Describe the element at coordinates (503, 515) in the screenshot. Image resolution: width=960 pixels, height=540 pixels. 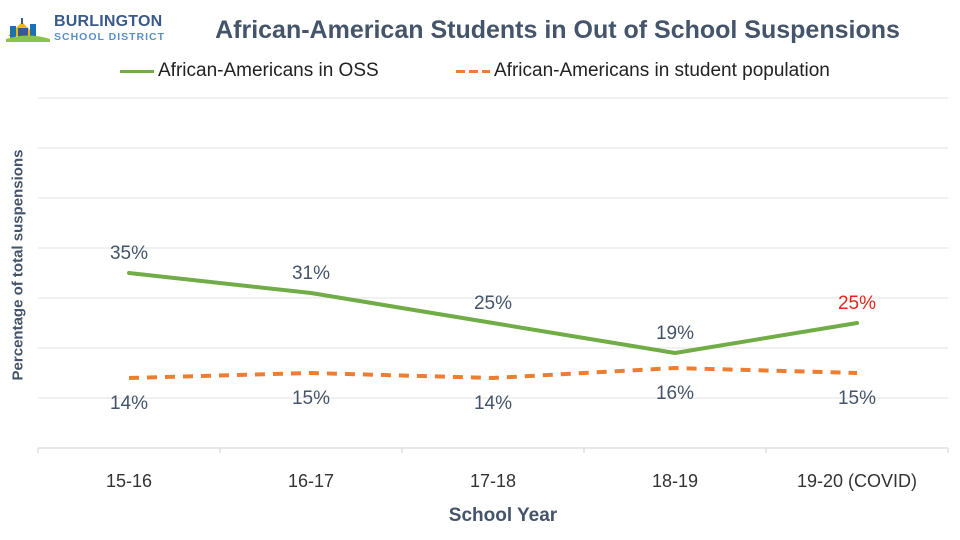
I see `x-axis-label: School Year` at that location.